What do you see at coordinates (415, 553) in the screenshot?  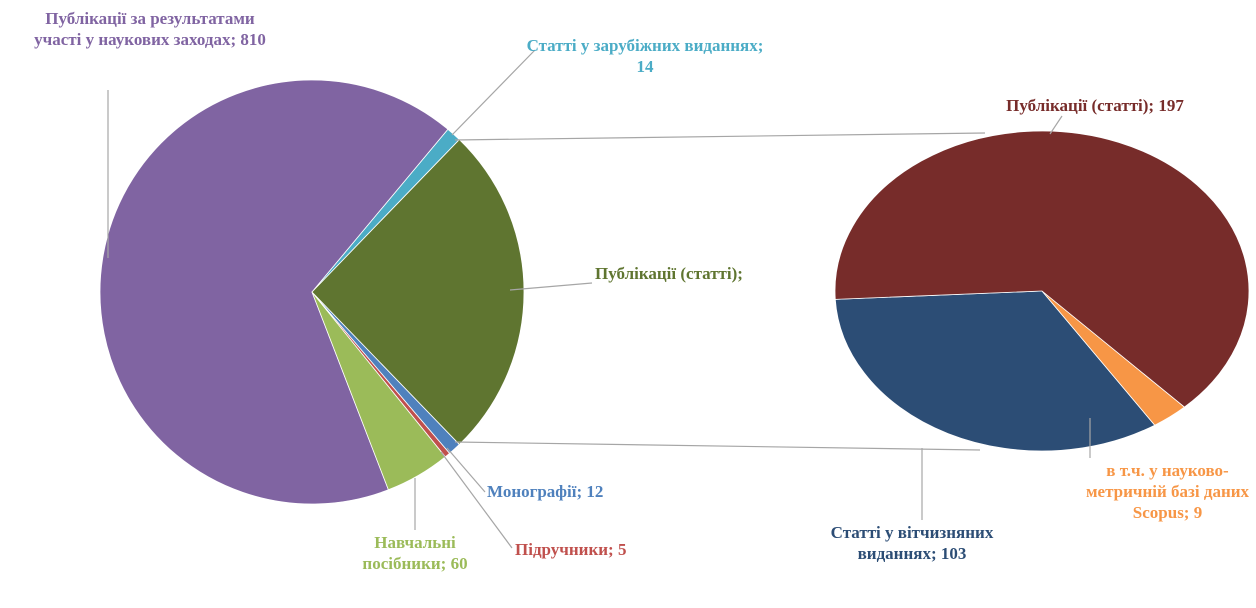 I see `data-label: Навчальні посібники; 60` at bounding box center [415, 553].